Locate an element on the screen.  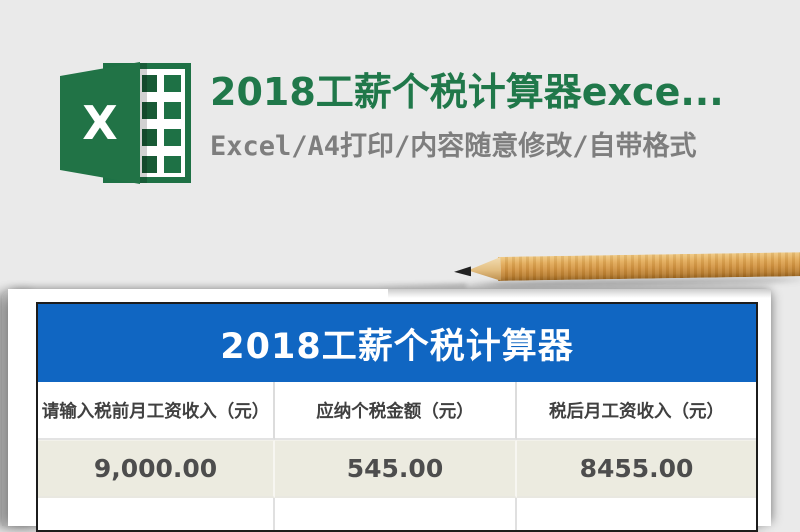
excel-logo-letter: X is located at coordinates (99, 123).